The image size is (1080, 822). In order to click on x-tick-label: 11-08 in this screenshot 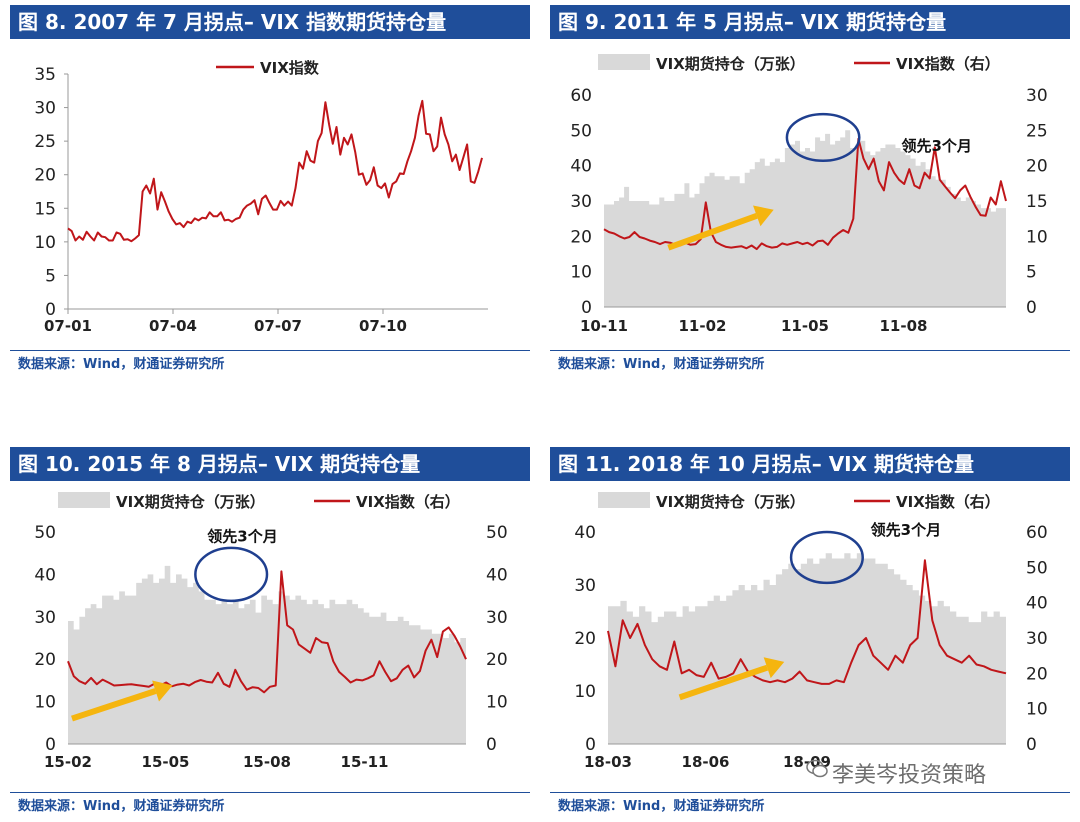, I will do `click(903, 326)`.